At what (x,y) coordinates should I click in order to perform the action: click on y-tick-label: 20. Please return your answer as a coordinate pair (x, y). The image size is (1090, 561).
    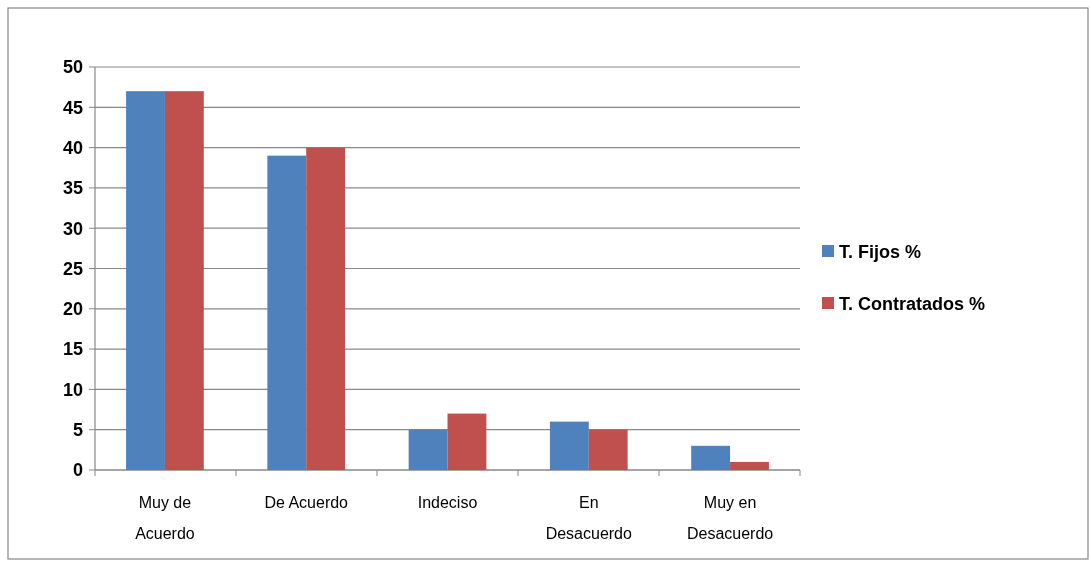
    Looking at the image, I should click on (72, 309).